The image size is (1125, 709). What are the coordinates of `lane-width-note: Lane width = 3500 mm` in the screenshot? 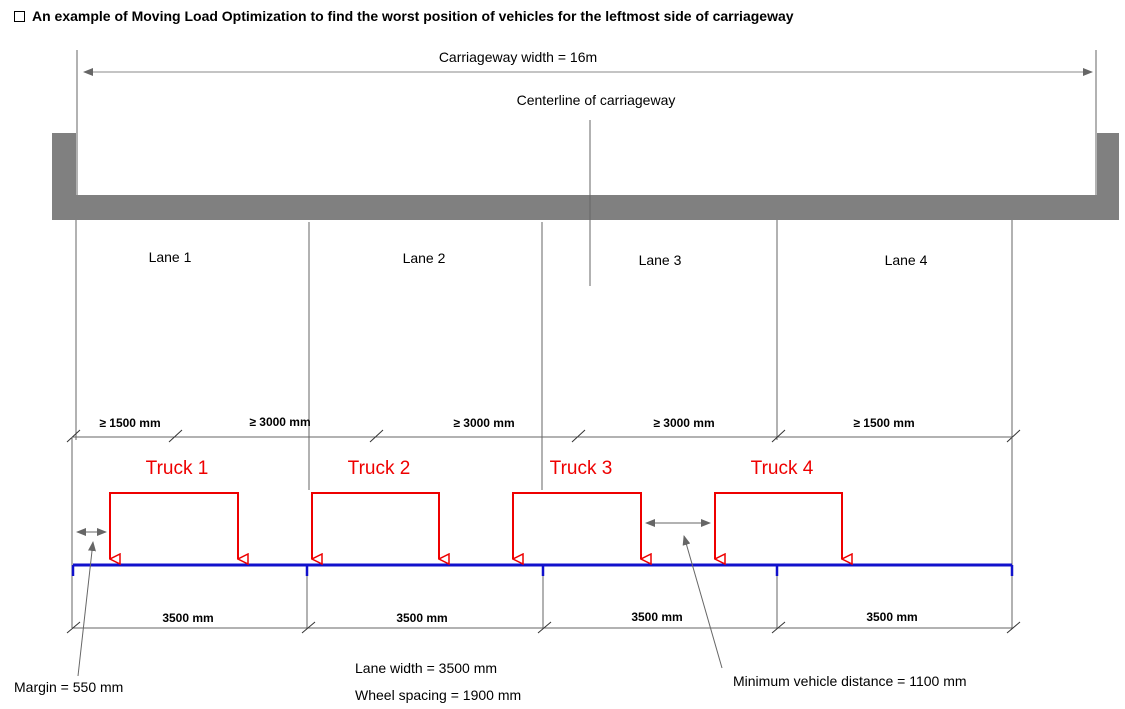 It's located at (426, 668).